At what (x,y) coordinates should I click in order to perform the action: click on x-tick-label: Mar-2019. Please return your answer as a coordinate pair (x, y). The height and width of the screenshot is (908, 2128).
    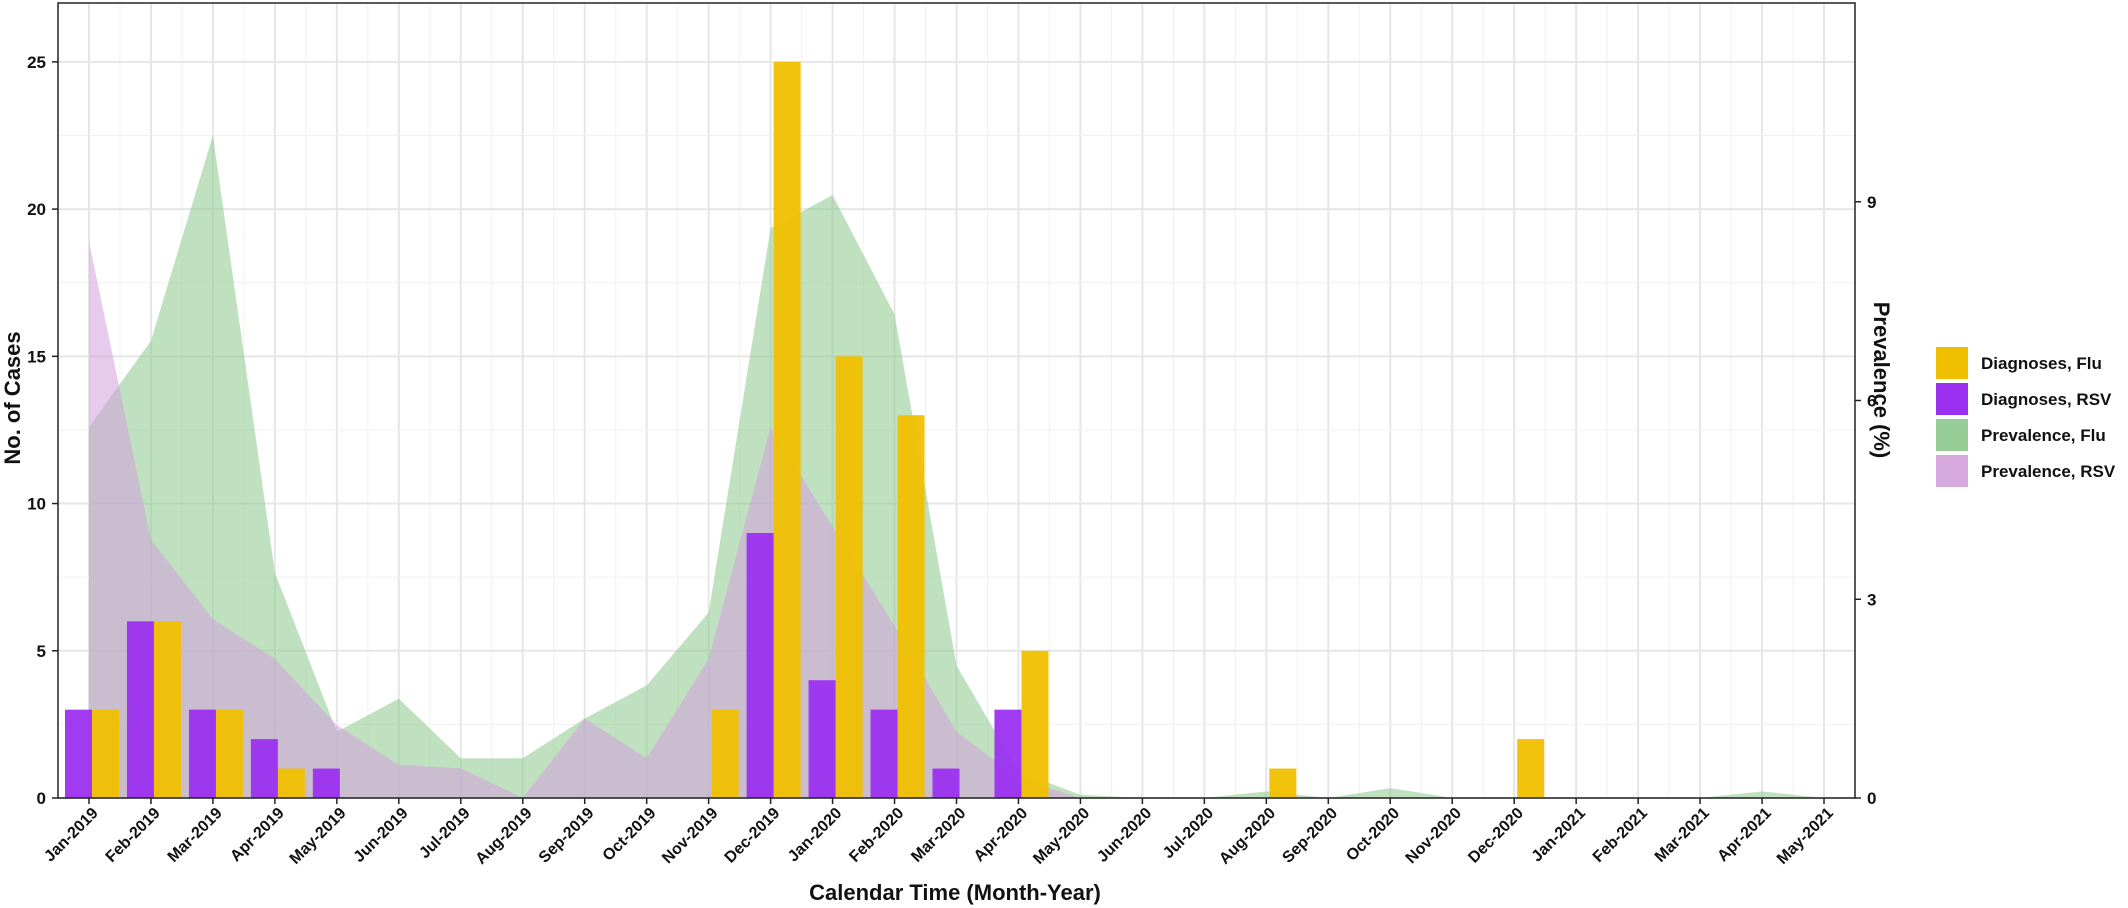
    Looking at the image, I should click on (195, 835).